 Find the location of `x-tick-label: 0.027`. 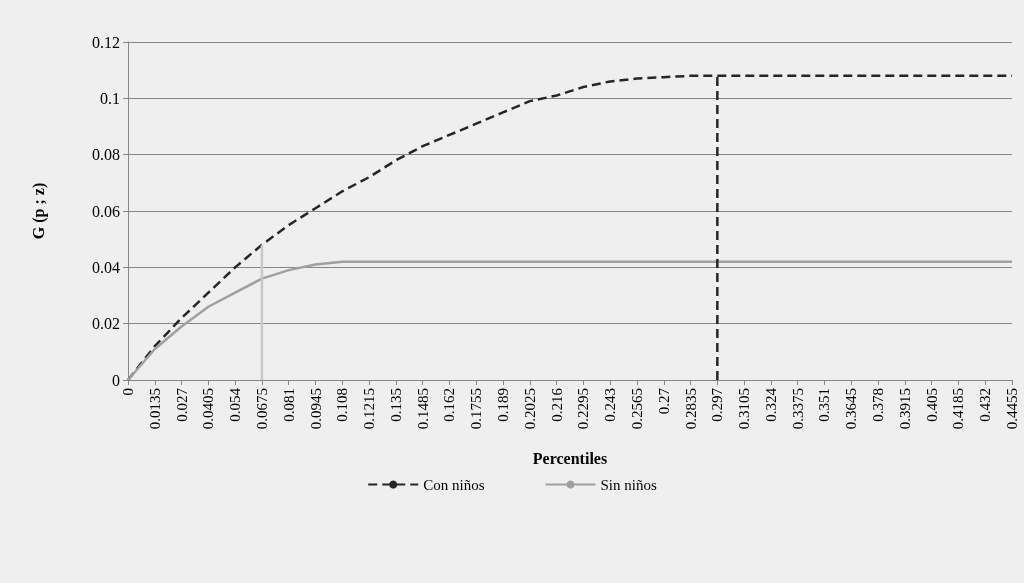

x-tick-label: 0.027 is located at coordinates (181, 404).